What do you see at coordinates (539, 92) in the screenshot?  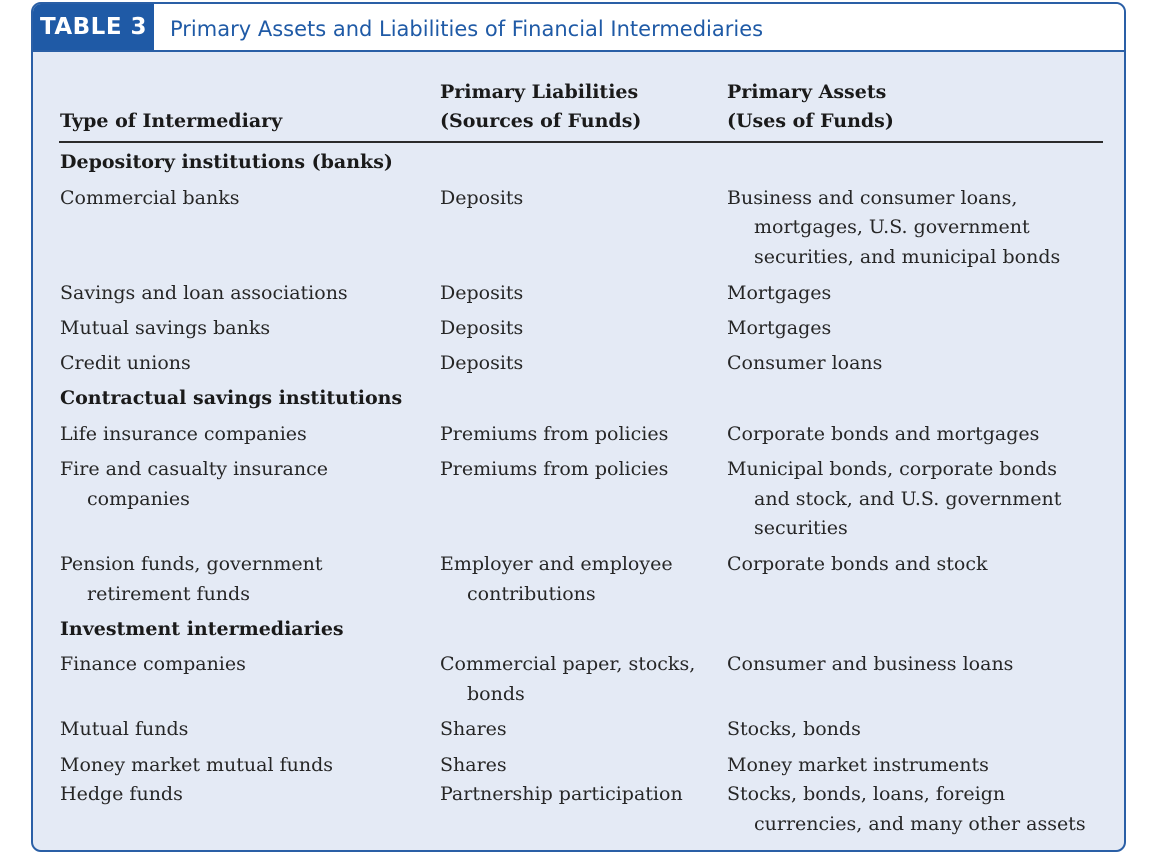 I see `column-header-liabilities-line1: Primary Liabilities` at bounding box center [539, 92].